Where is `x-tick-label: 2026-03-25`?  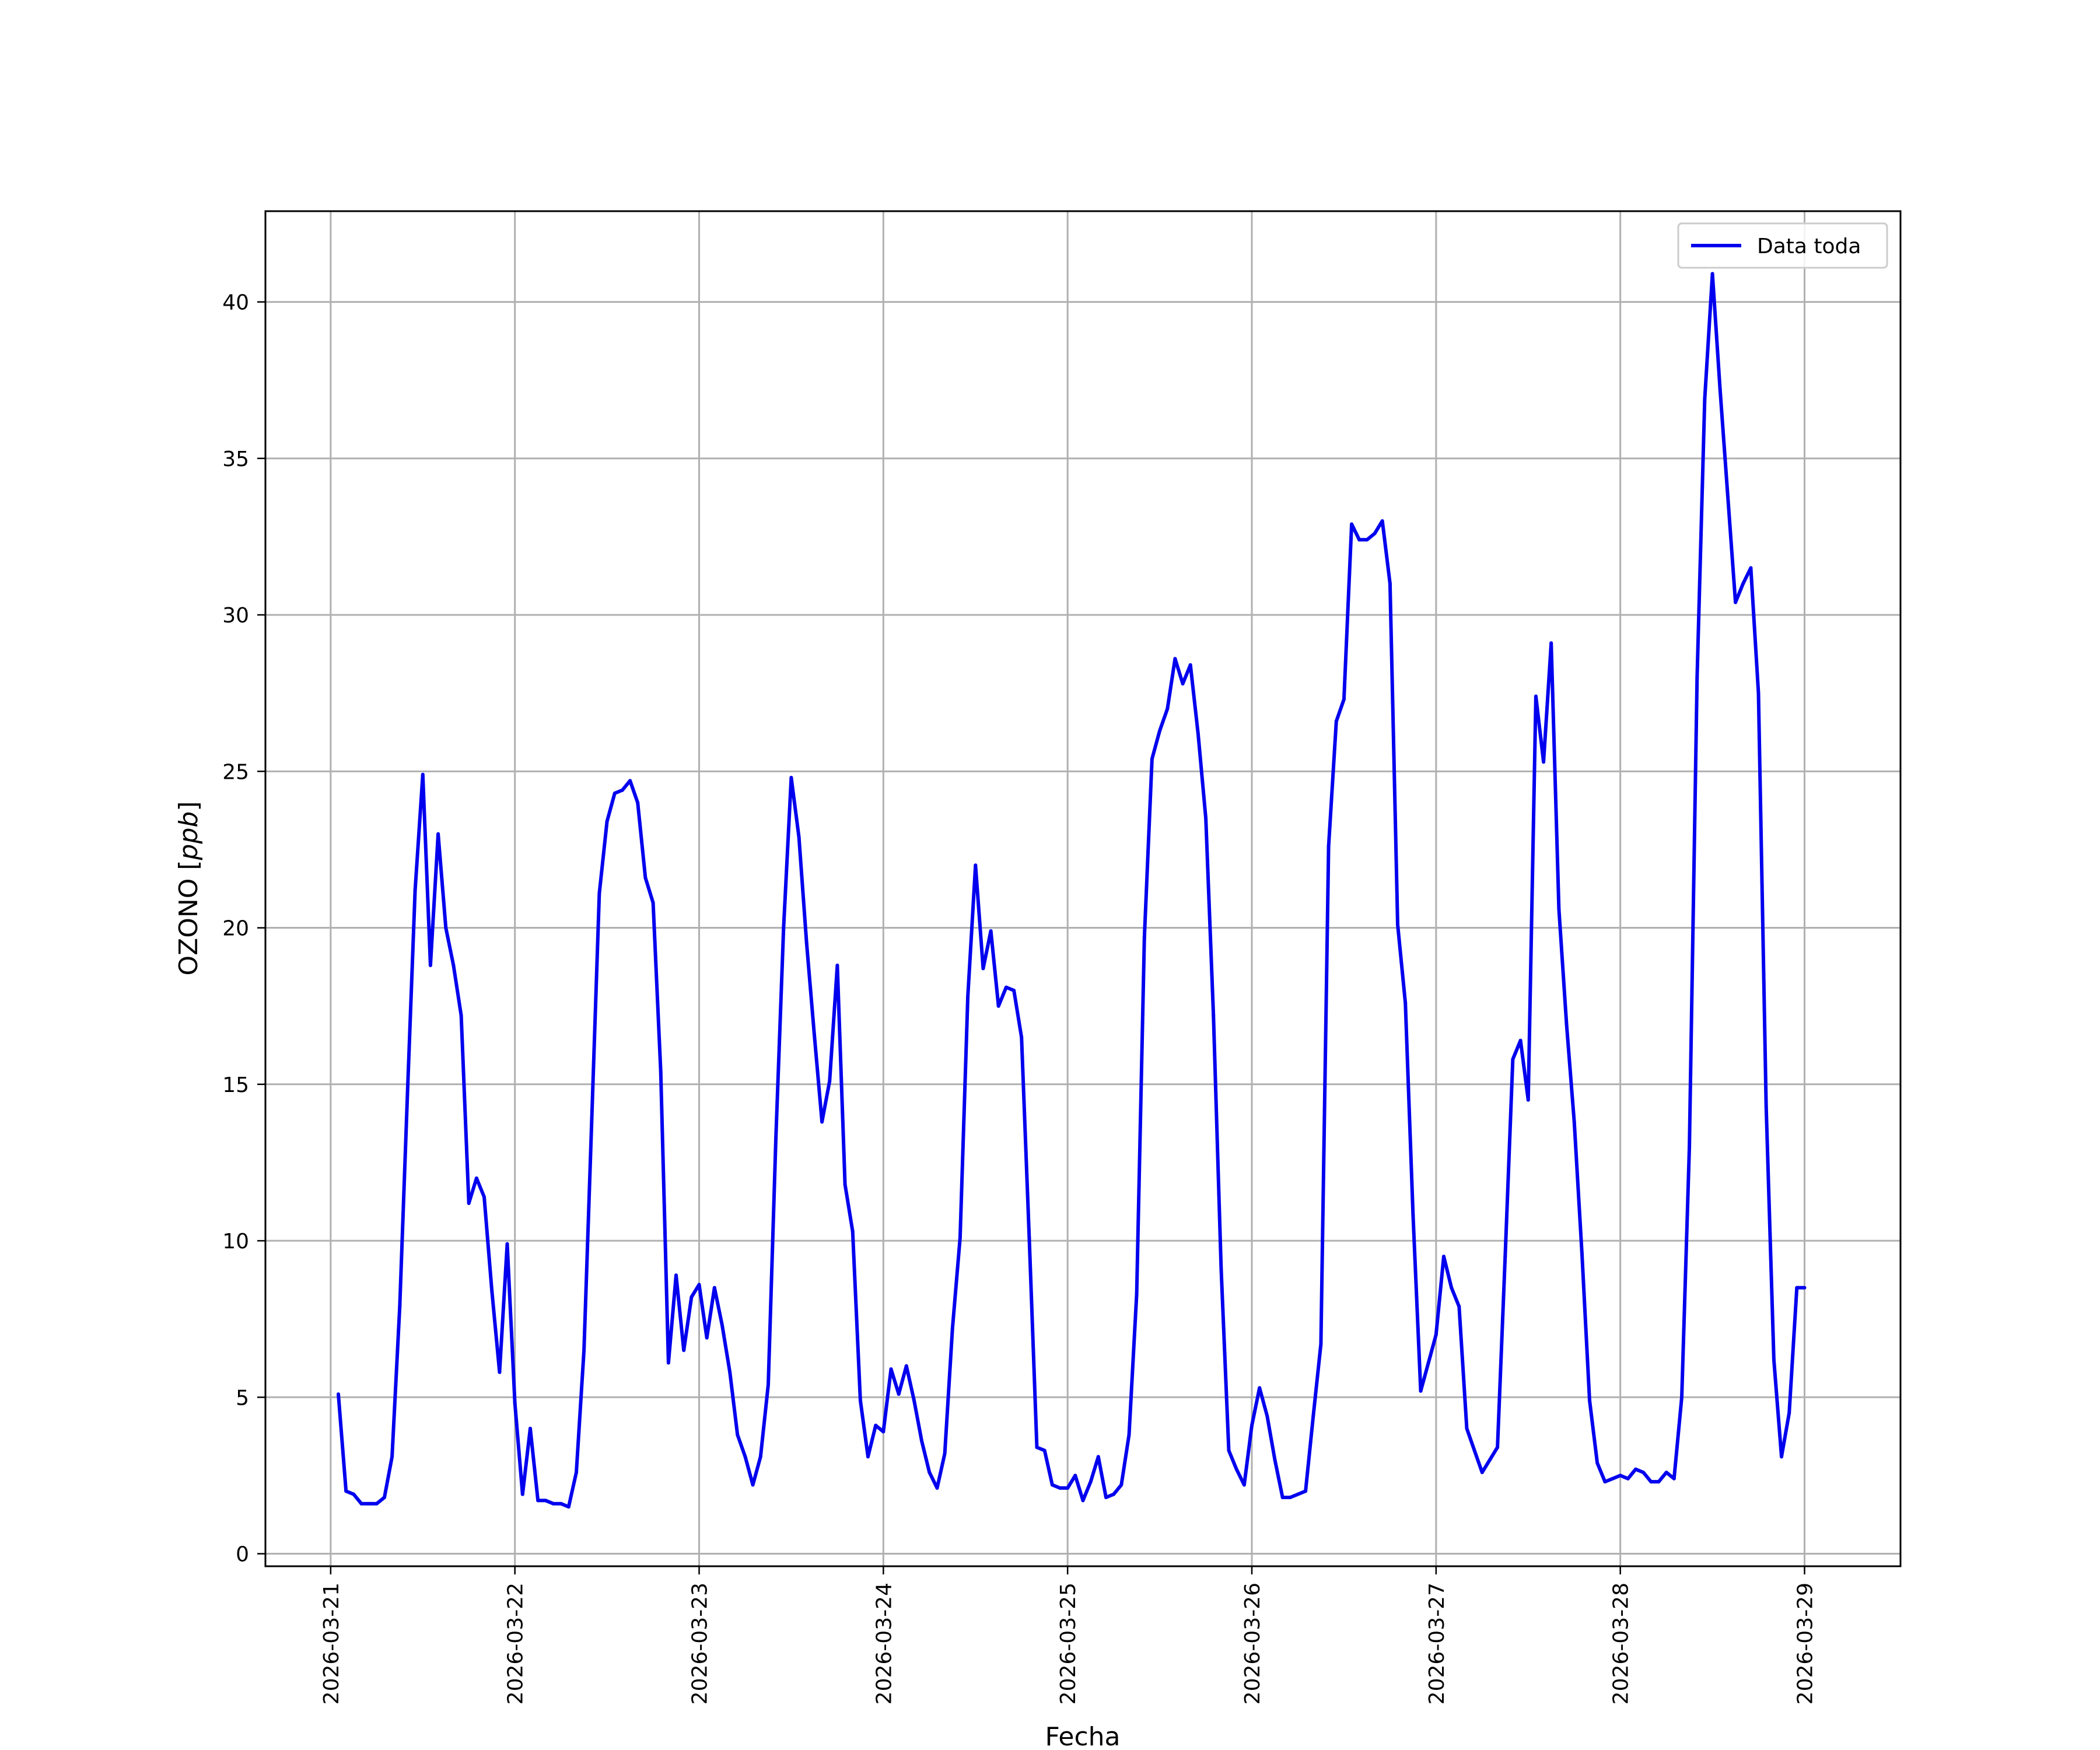
x-tick-label: 2026-03-25 is located at coordinates (1068, 1643).